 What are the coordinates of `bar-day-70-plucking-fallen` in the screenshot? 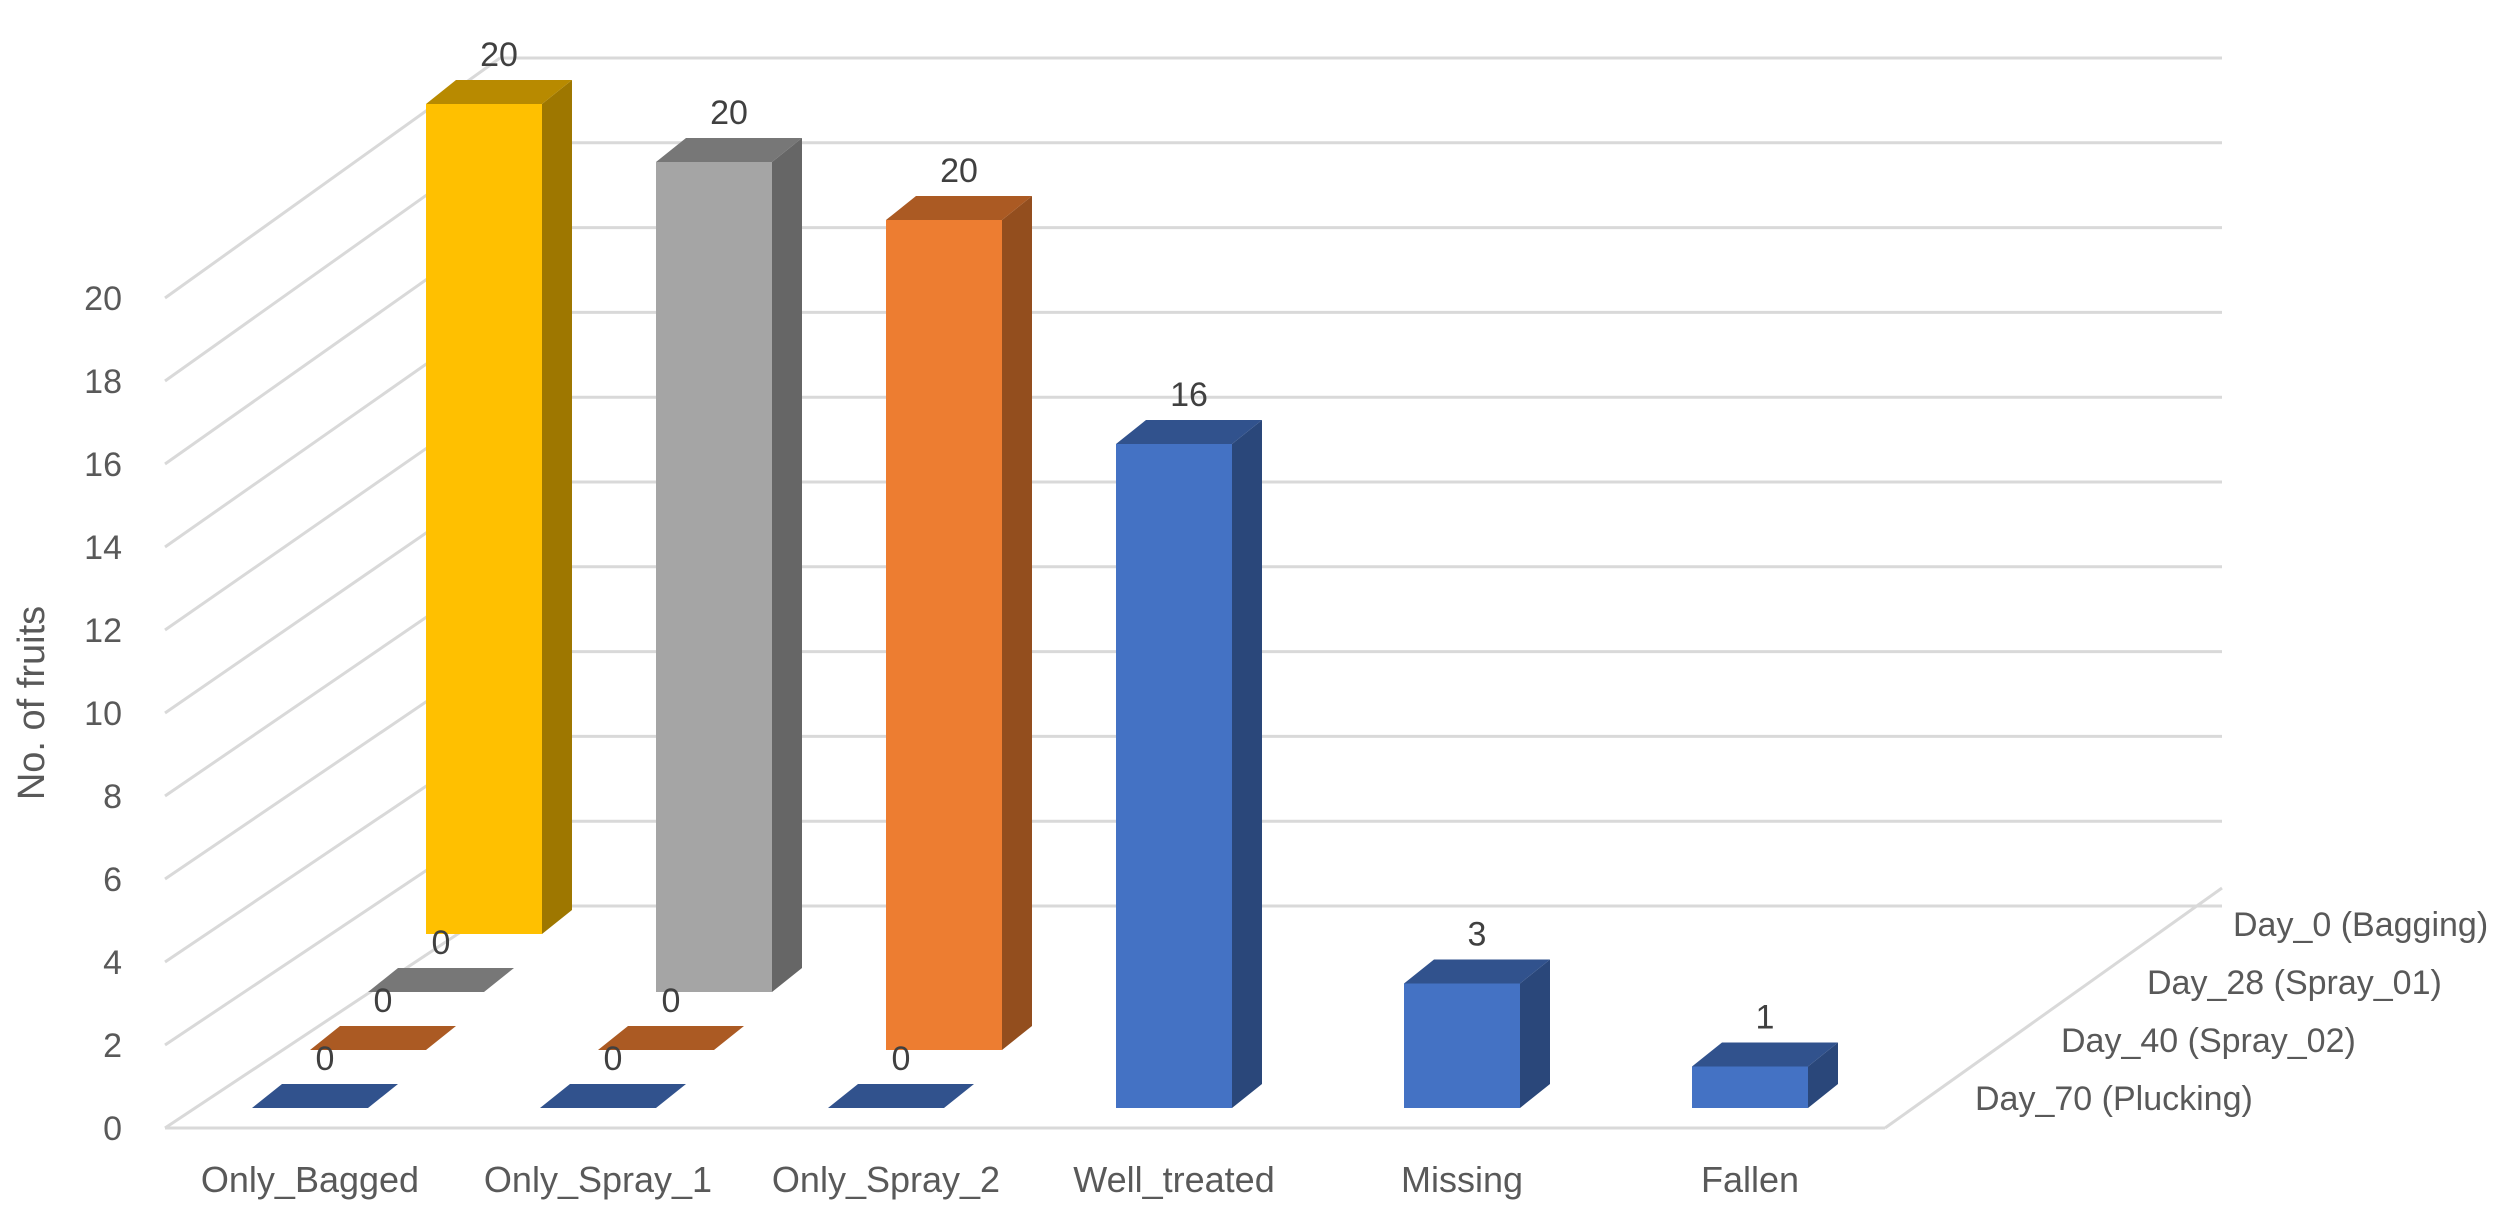 It's located at (1765, 1075).